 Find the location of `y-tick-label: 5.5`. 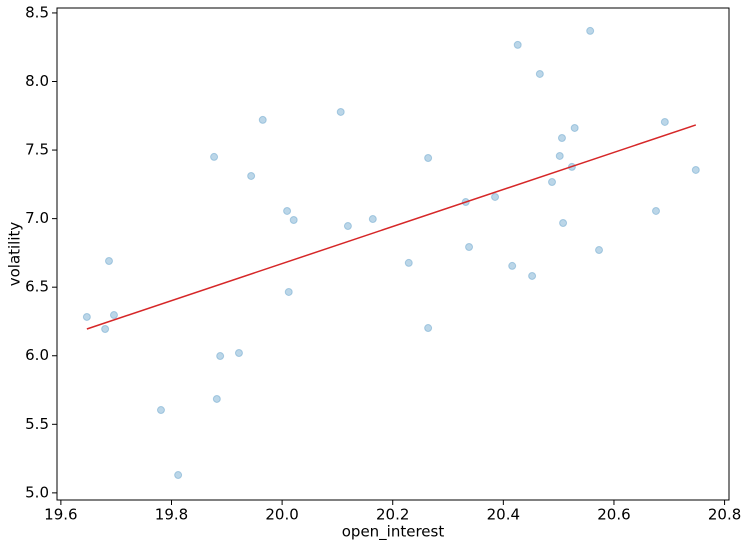

y-tick-label: 5.5 is located at coordinates (37, 424).